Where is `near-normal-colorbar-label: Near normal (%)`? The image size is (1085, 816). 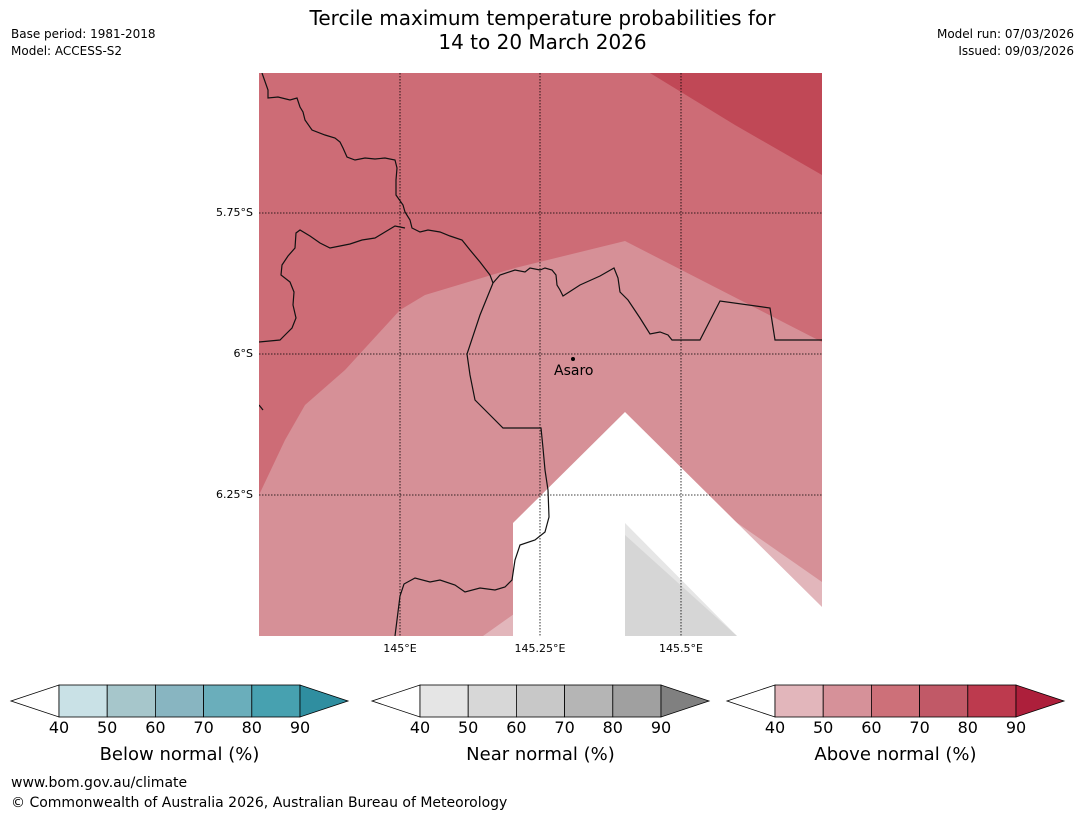
near-normal-colorbar-label: Near normal (%) is located at coordinates (540, 754).